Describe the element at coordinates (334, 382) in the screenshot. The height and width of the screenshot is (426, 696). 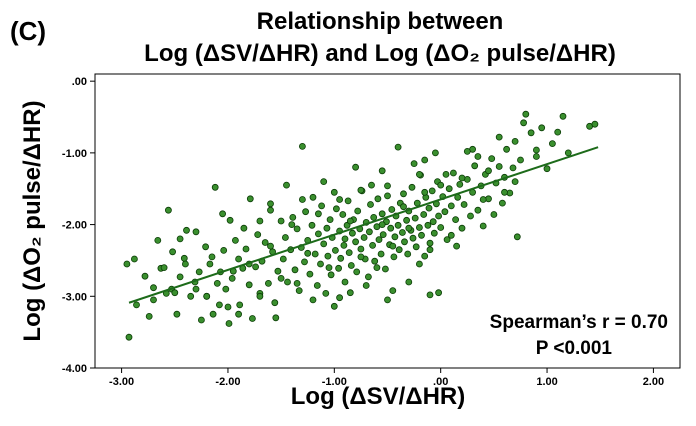
I see `x-tick-label: -1.00` at that location.